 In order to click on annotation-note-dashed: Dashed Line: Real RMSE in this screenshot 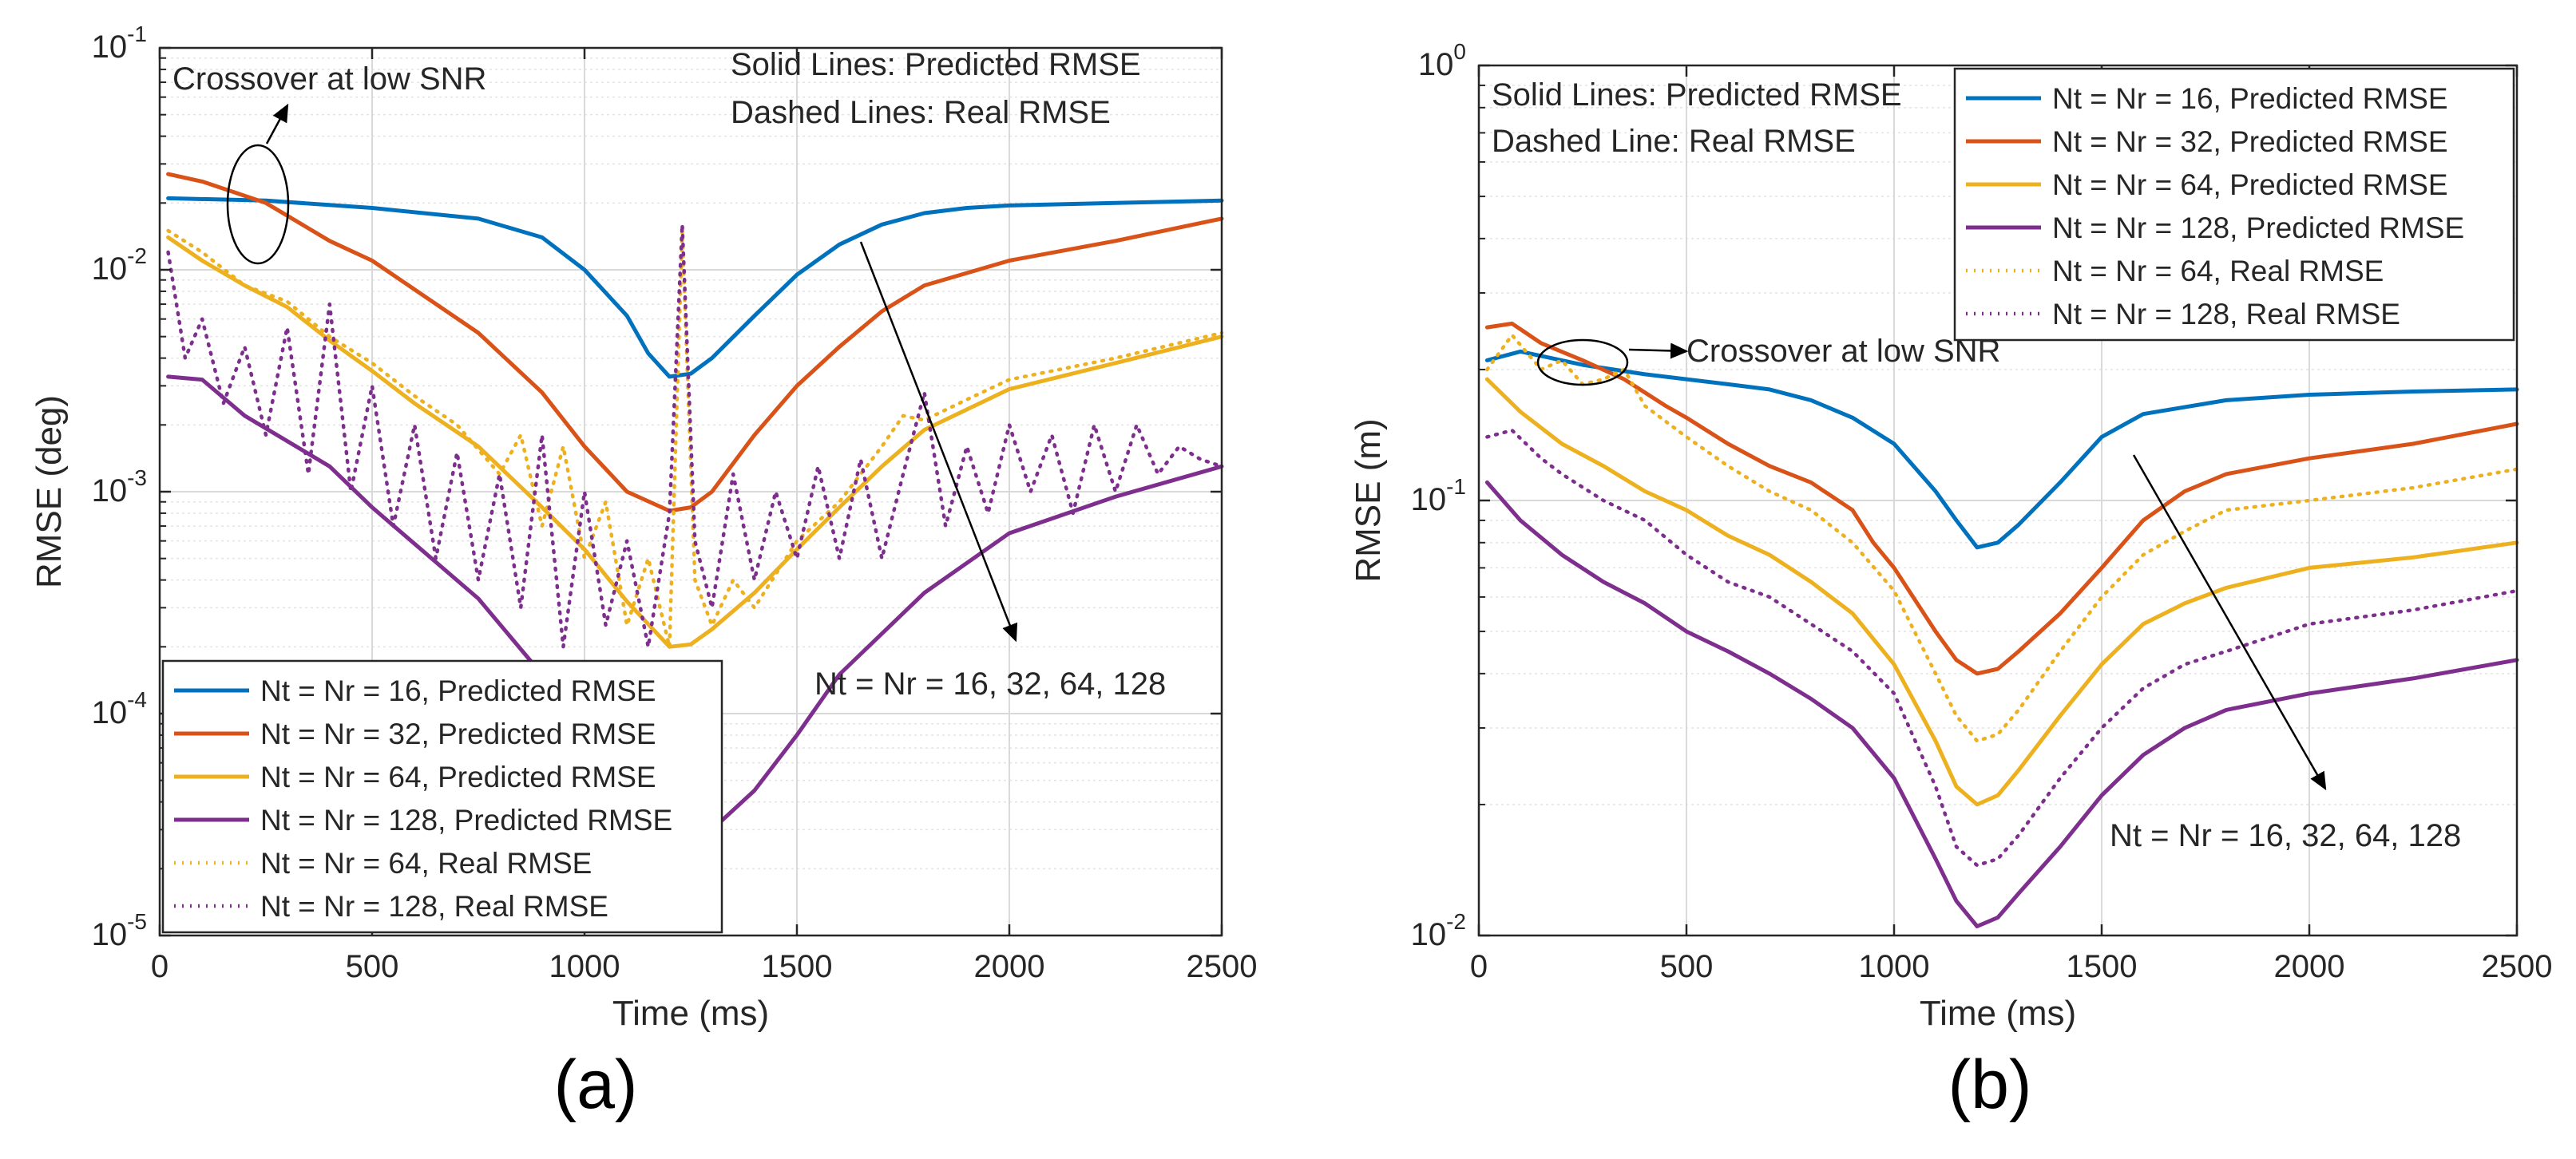, I will do `click(1674, 141)`.